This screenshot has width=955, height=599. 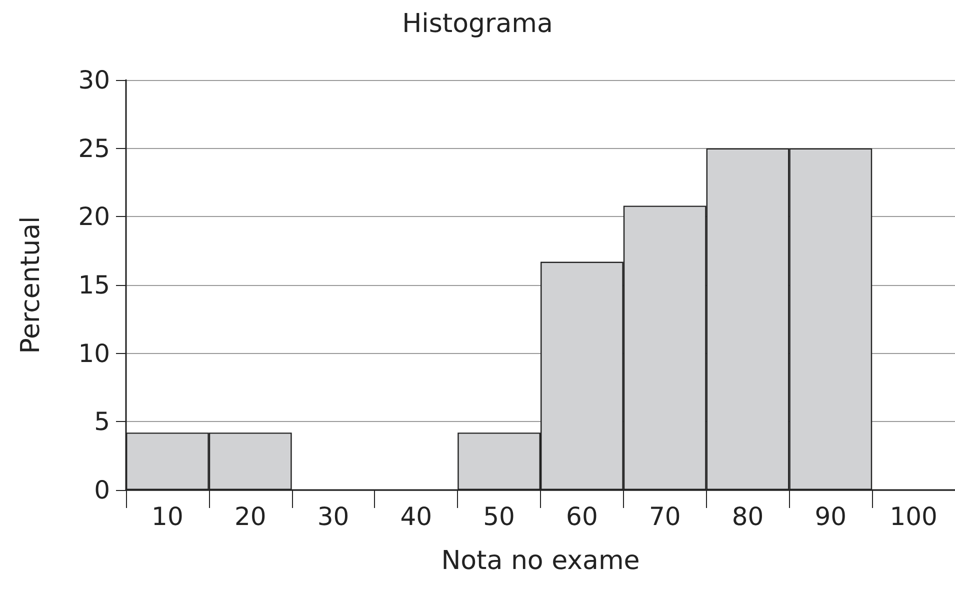 What do you see at coordinates (102, 490) in the screenshot?
I see `y-tick-label: 0` at bounding box center [102, 490].